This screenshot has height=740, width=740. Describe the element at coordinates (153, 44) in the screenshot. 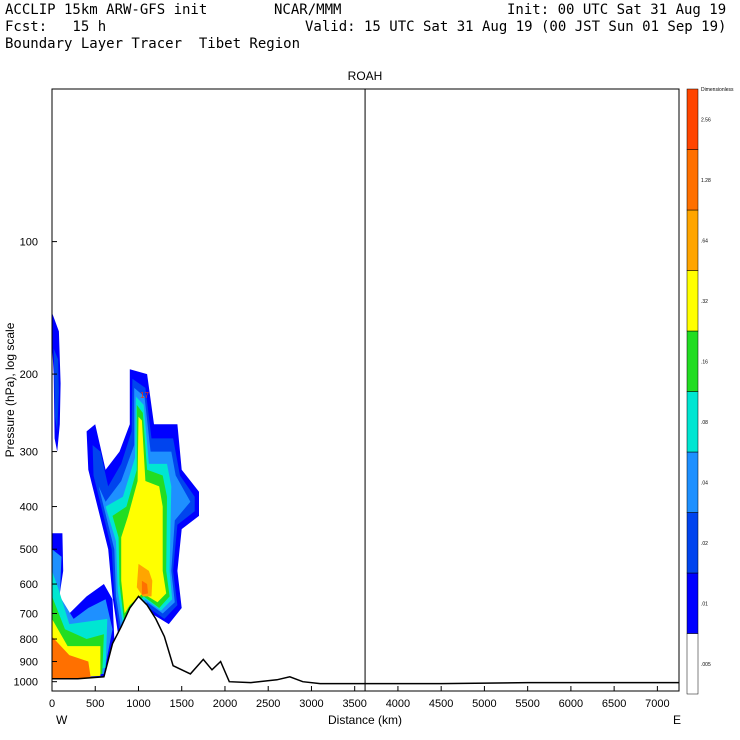

I see `header-line3: Boundary Layer Tracer Tibet Region` at that location.